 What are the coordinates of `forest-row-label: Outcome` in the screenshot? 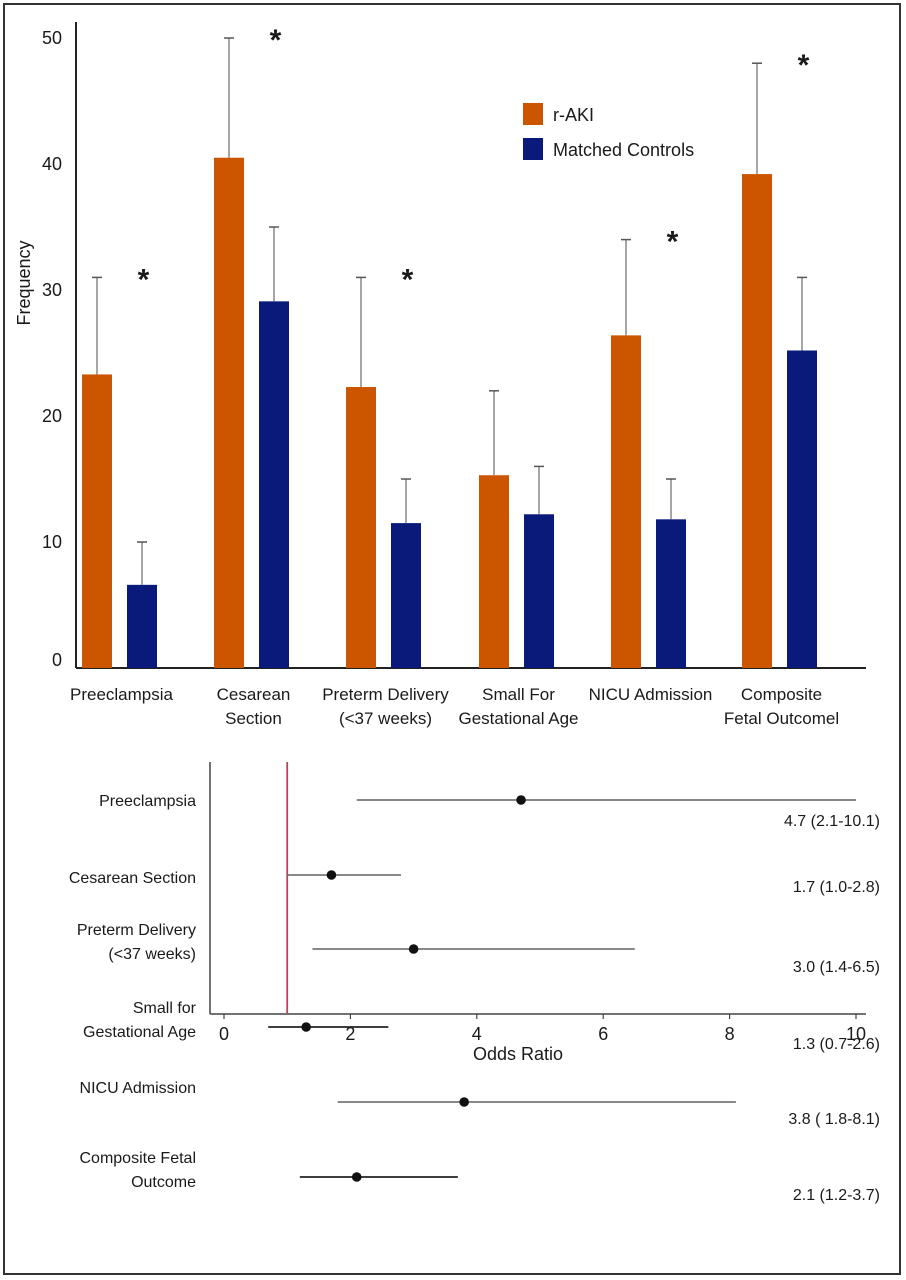 It's located at (163, 1182).